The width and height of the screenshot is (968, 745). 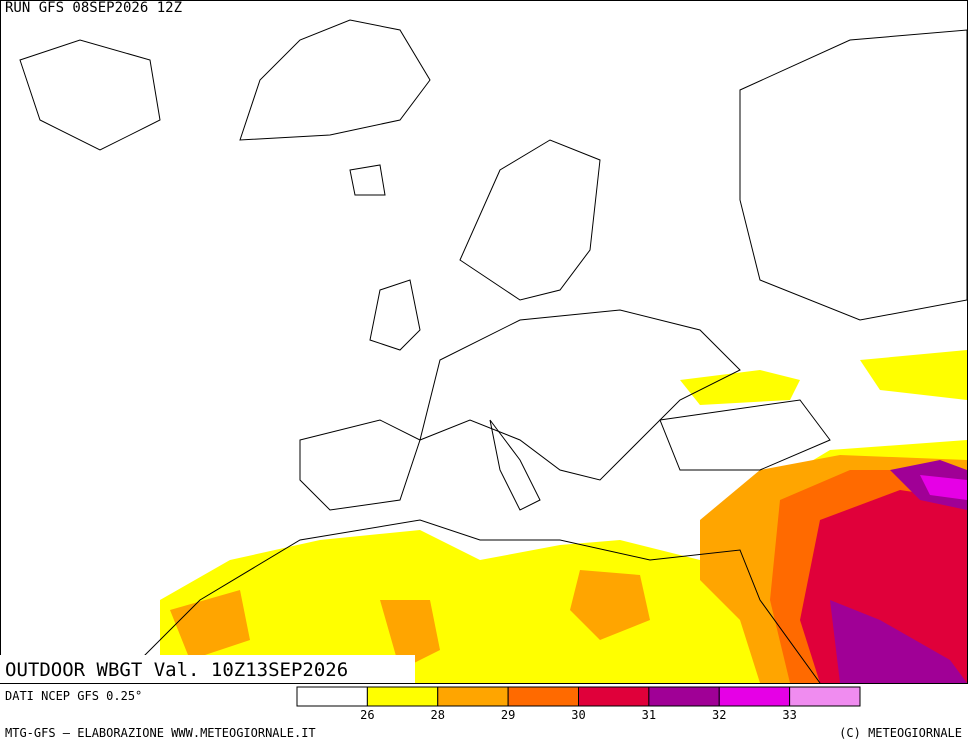 I want to click on title-box, so click(x=207, y=669).